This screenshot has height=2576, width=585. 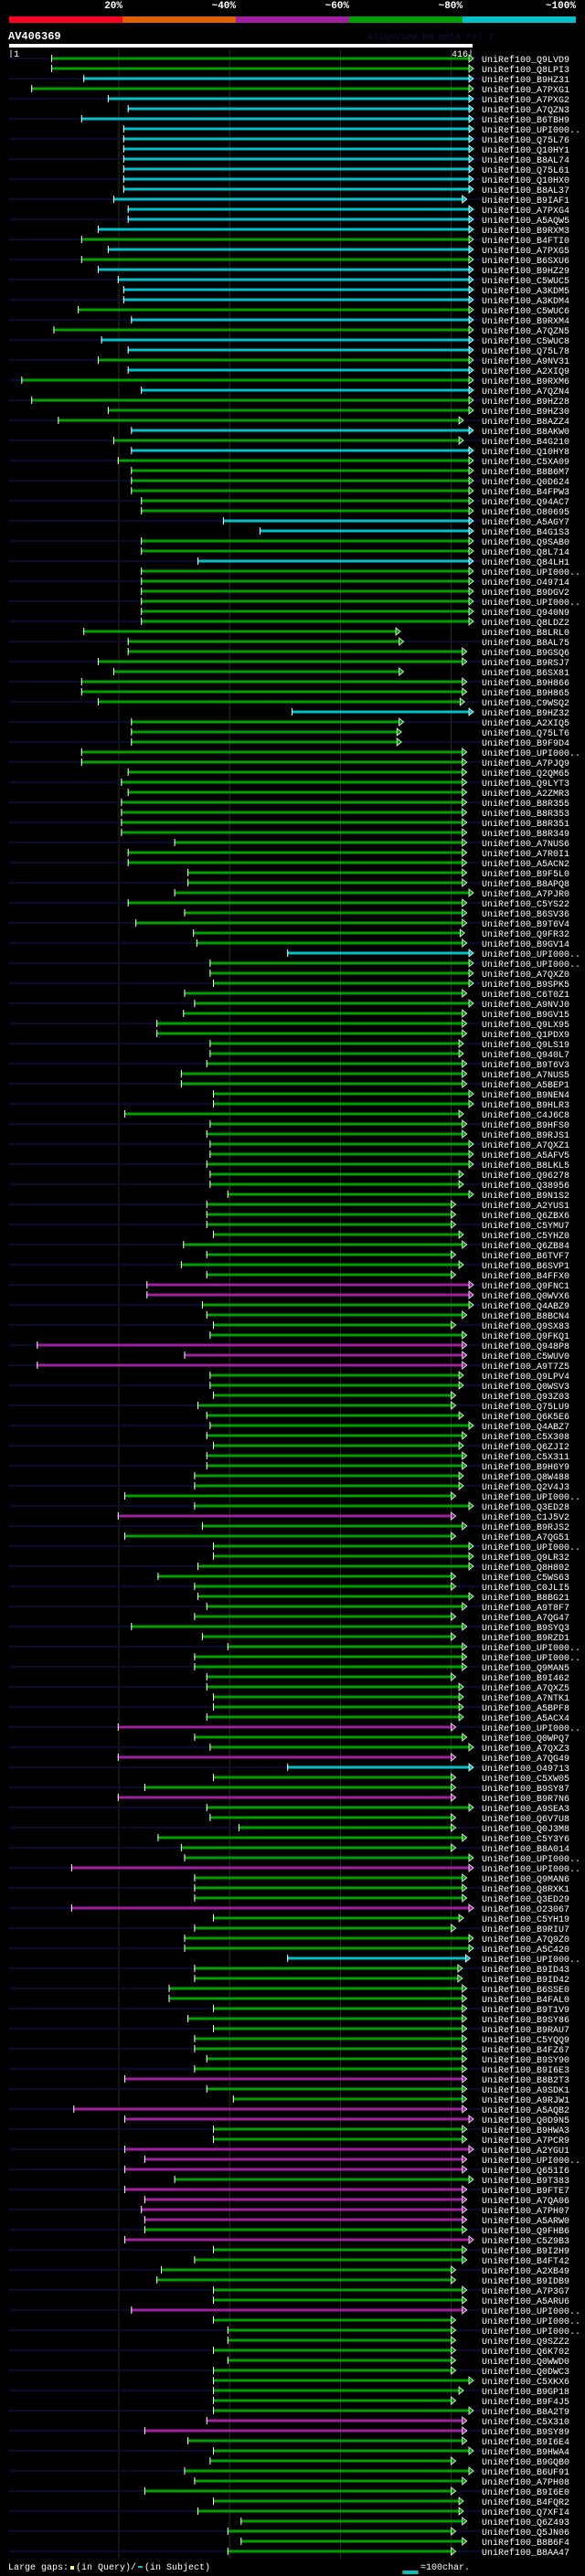 I want to click on alignment-row: UniRef100_A5ACN2, so click(x=289, y=864).